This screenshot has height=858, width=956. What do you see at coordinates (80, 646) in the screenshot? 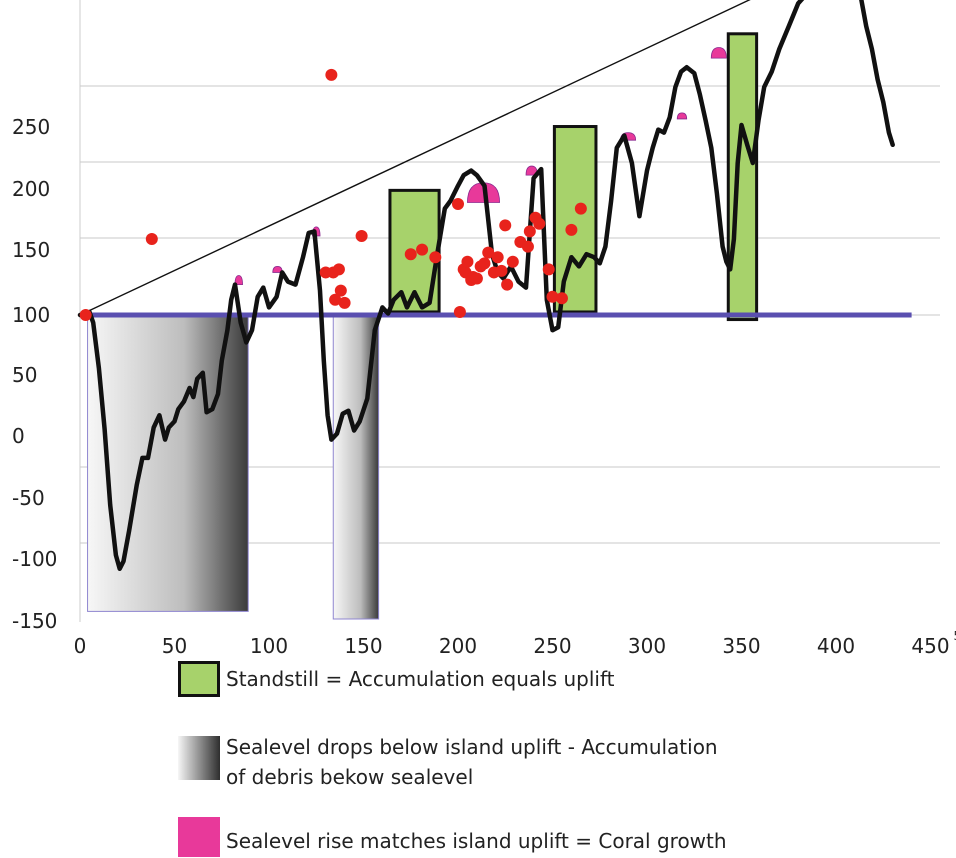
I see `x-tick-0: 0` at bounding box center [80, 646].